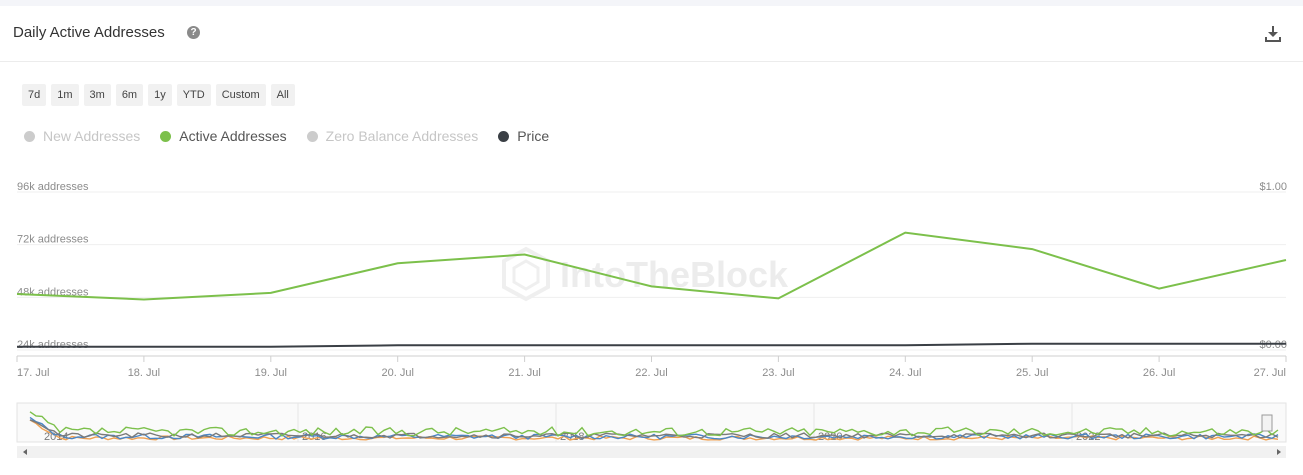 The height and width of the screenshot is (475, 1303). What do you see at coordinates (1273, 34) in the screenshot?
I see `download-icon` at bounding box center [1273, 34].